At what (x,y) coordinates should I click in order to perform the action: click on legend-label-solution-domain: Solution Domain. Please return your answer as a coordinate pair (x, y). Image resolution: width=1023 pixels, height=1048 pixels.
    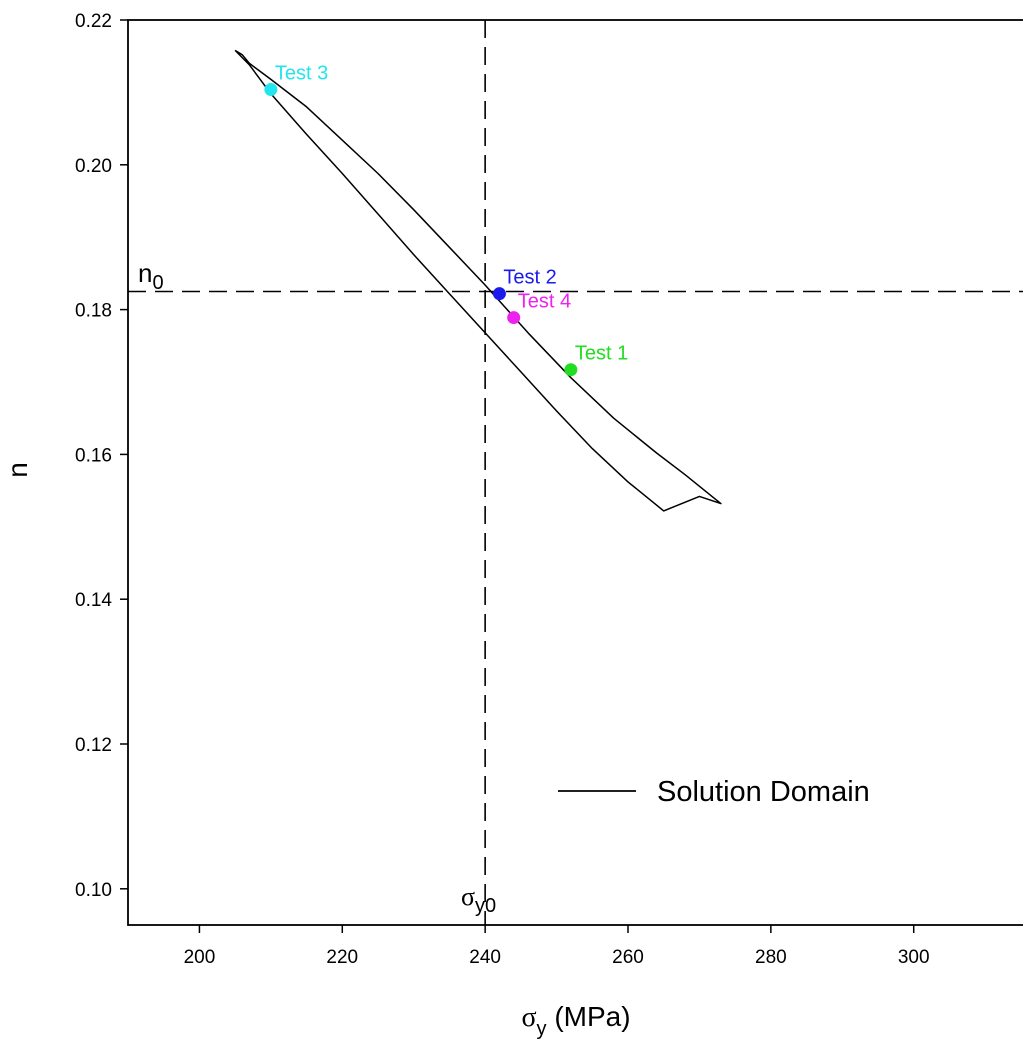
    Looking at the image, I should click on (763, 792).